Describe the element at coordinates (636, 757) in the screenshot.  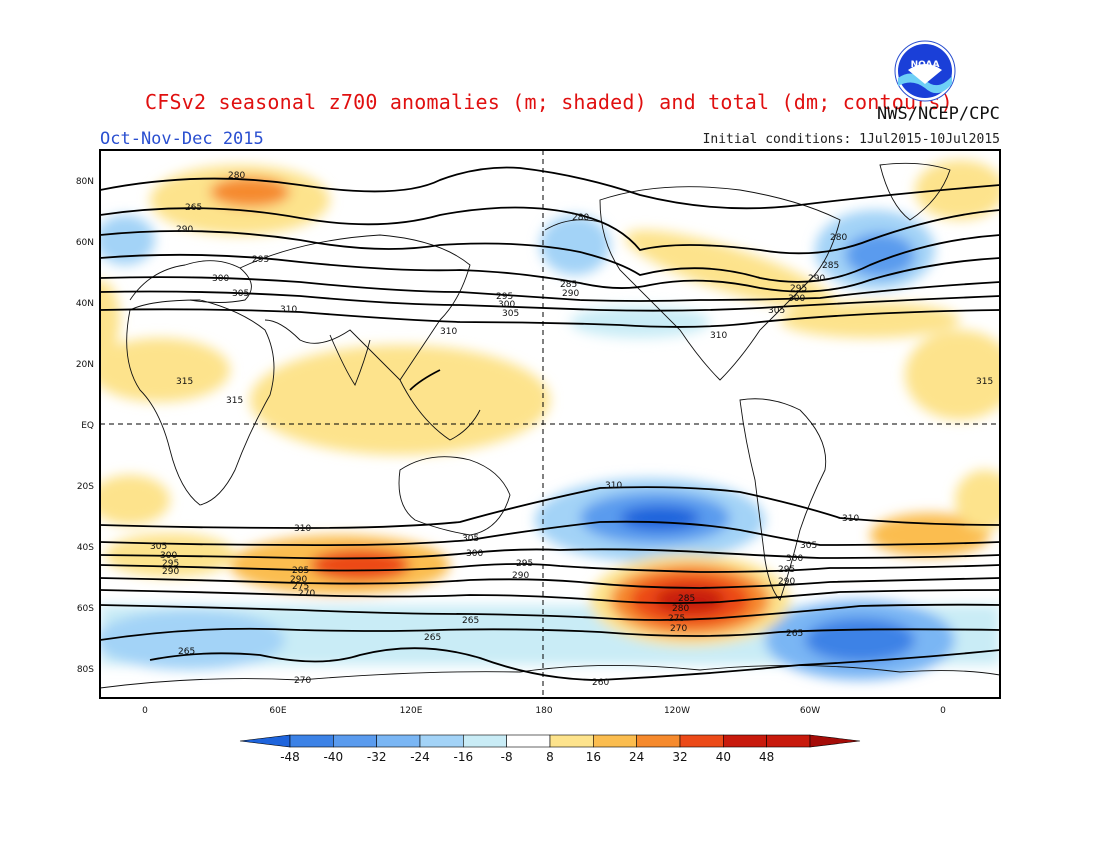
I see `colorbar-tick-label: 24` at that location.